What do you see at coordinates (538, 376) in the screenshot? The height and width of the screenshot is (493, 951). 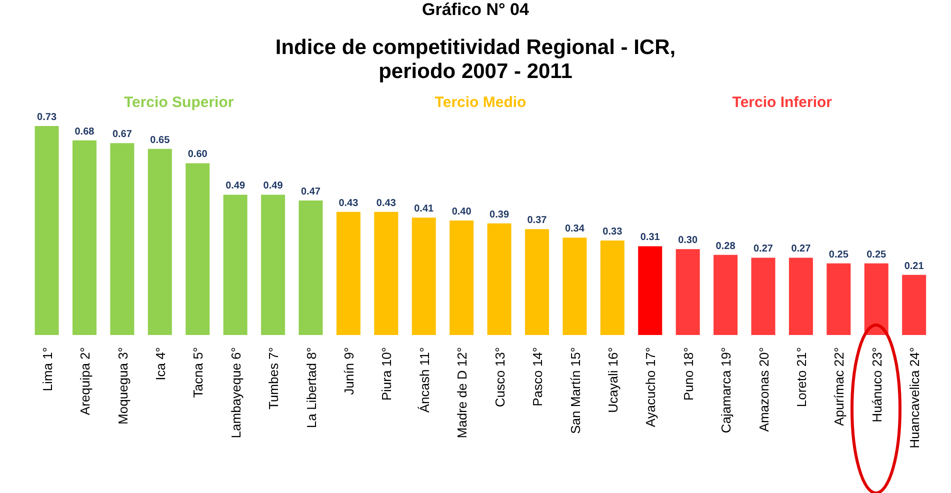 I see `x-tick-label: Pasco 14°` at bounding box center [538, 376].